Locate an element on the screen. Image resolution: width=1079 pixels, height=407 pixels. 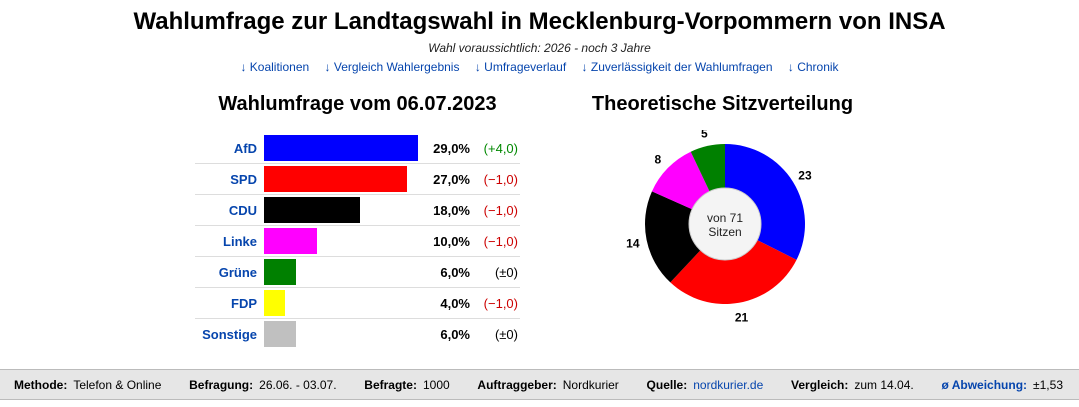
donut-center-label: von 71 is located at coordinates (725, 218).